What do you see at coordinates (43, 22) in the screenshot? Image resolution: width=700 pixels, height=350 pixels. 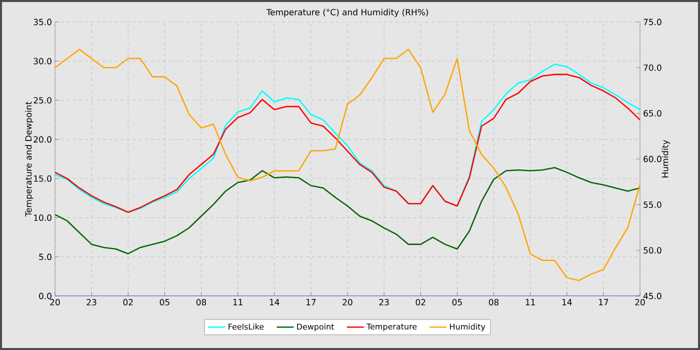 I see `y-tick-label: 35.0` at bounding box center [43, 22].